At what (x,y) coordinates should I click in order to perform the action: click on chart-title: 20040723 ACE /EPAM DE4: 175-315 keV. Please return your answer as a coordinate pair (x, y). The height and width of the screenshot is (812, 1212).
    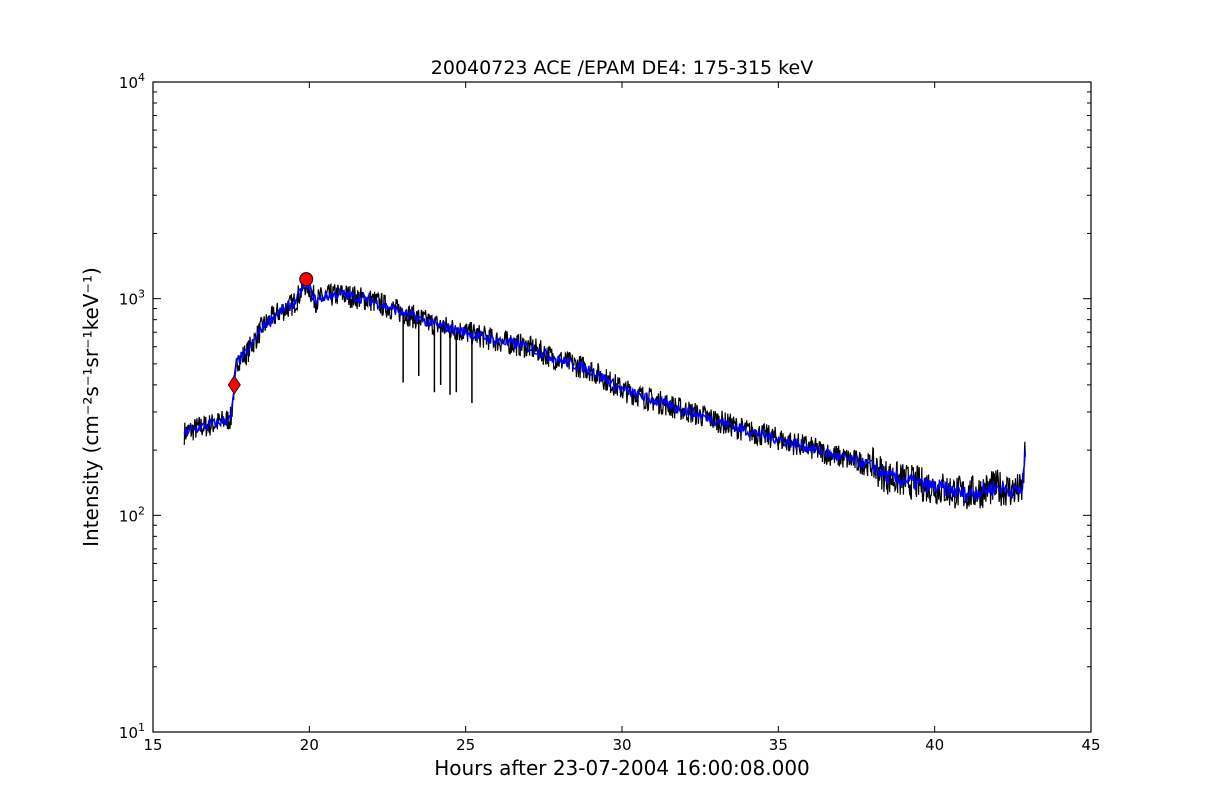
    Looking at the image, I should click on (622, 68).